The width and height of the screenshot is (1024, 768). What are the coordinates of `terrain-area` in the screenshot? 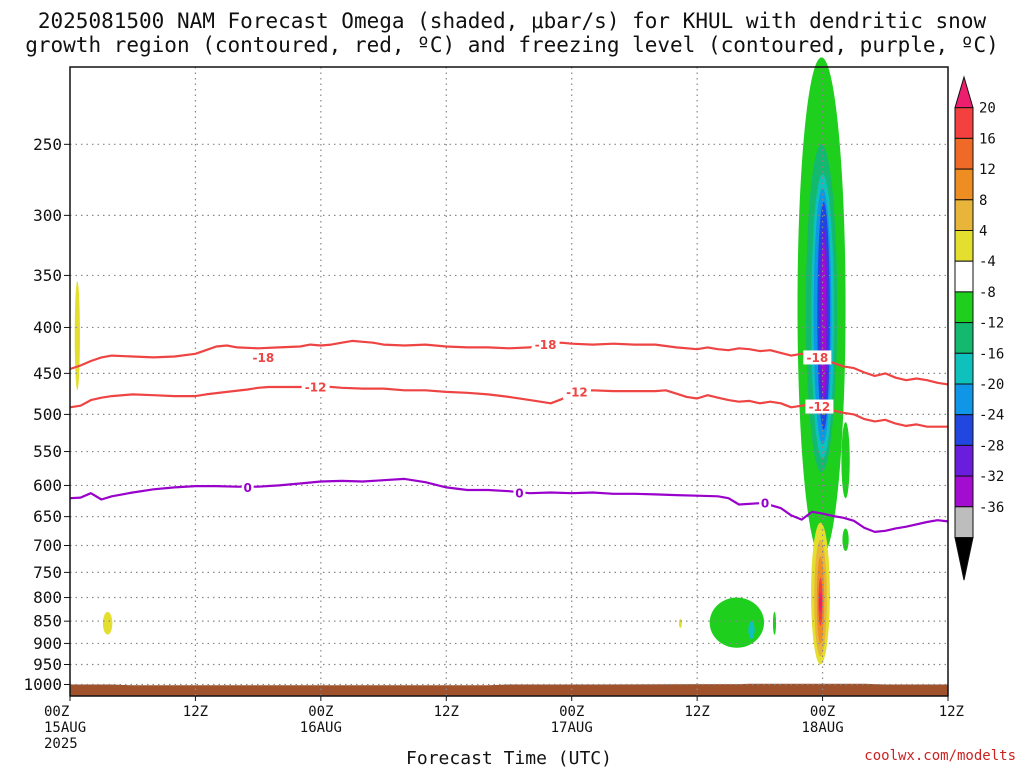 It's located at (509, 689).